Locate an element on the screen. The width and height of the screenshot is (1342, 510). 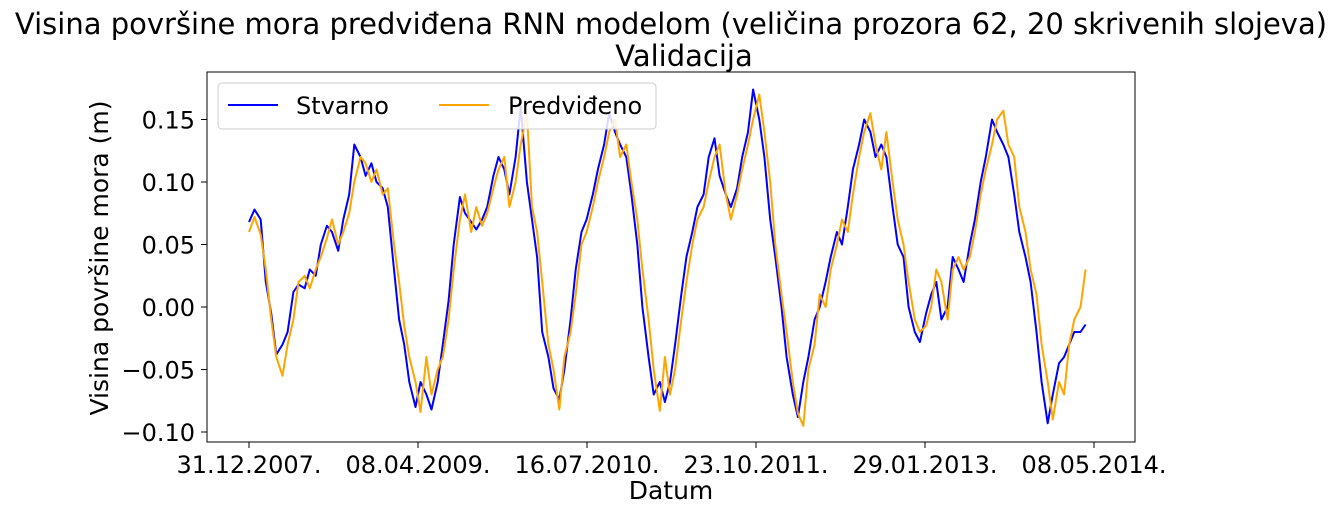
chart-subtitle: Validacija is located at coordinates (683, 56).